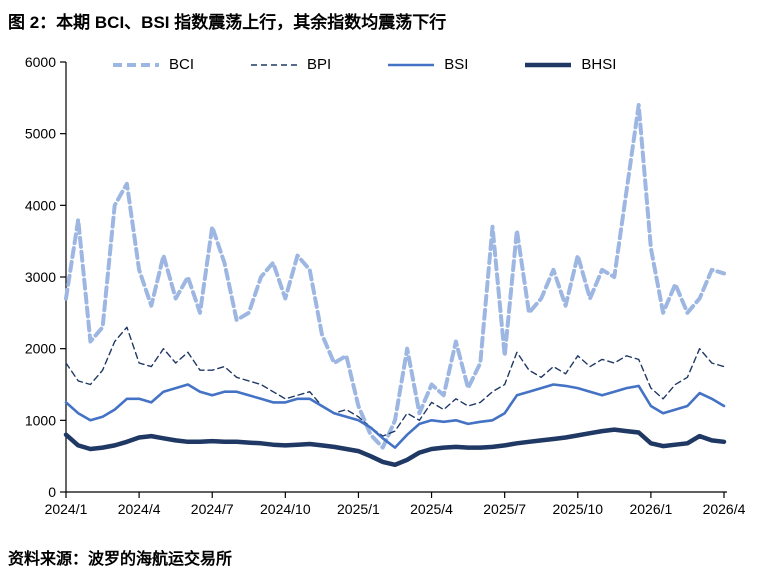 The width and height of the screenshot is (759, 581). What do you see at coordinates (274, 64) in the screenshot?
I see `bpi-line-sample-icon` at bounding box center [274, 64].